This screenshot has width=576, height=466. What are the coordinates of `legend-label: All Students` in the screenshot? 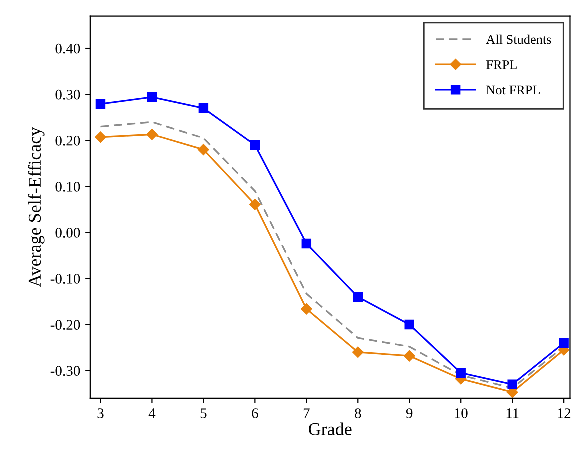 It's located at (519, 39).